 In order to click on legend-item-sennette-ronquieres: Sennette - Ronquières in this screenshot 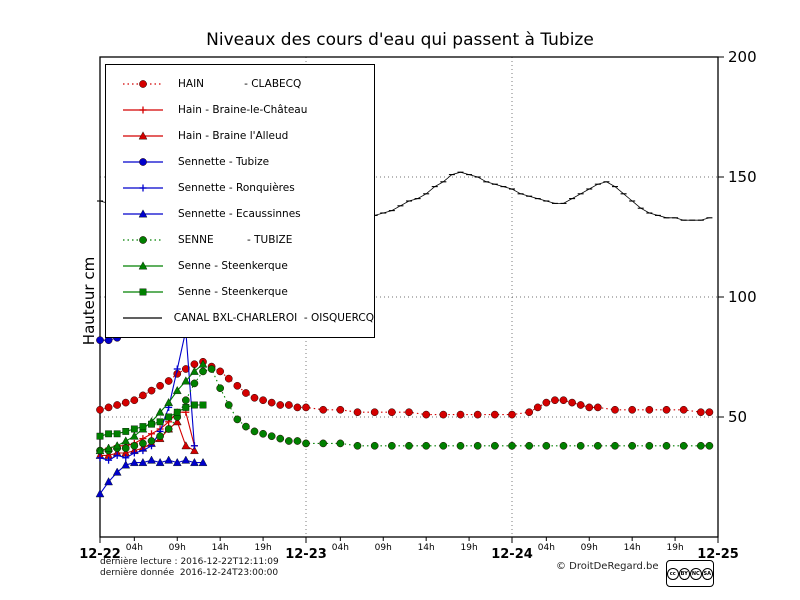, I will do `click(240, 188)`.